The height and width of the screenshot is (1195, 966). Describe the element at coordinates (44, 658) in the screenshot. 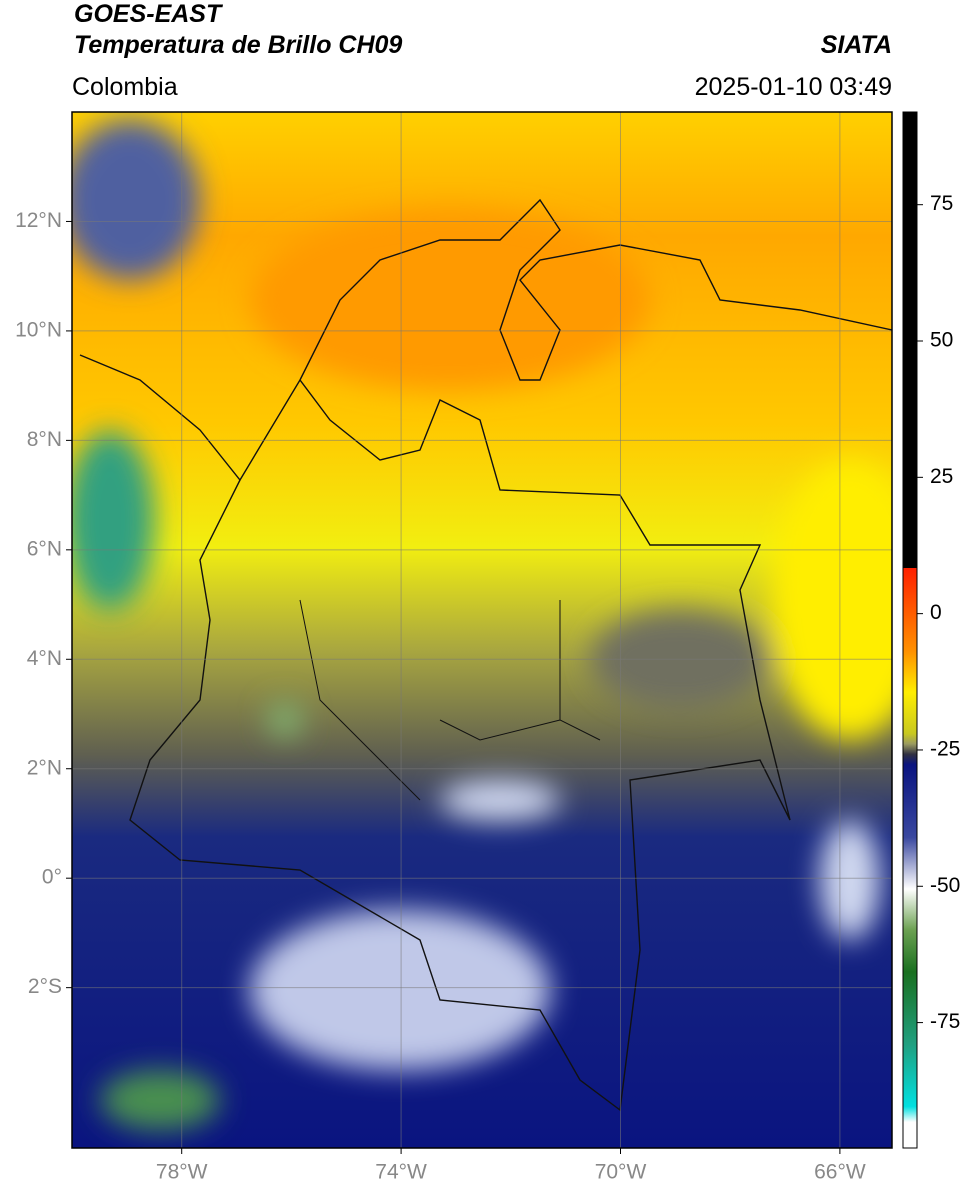

I see `lat-tick-label: 4°N` at that location.